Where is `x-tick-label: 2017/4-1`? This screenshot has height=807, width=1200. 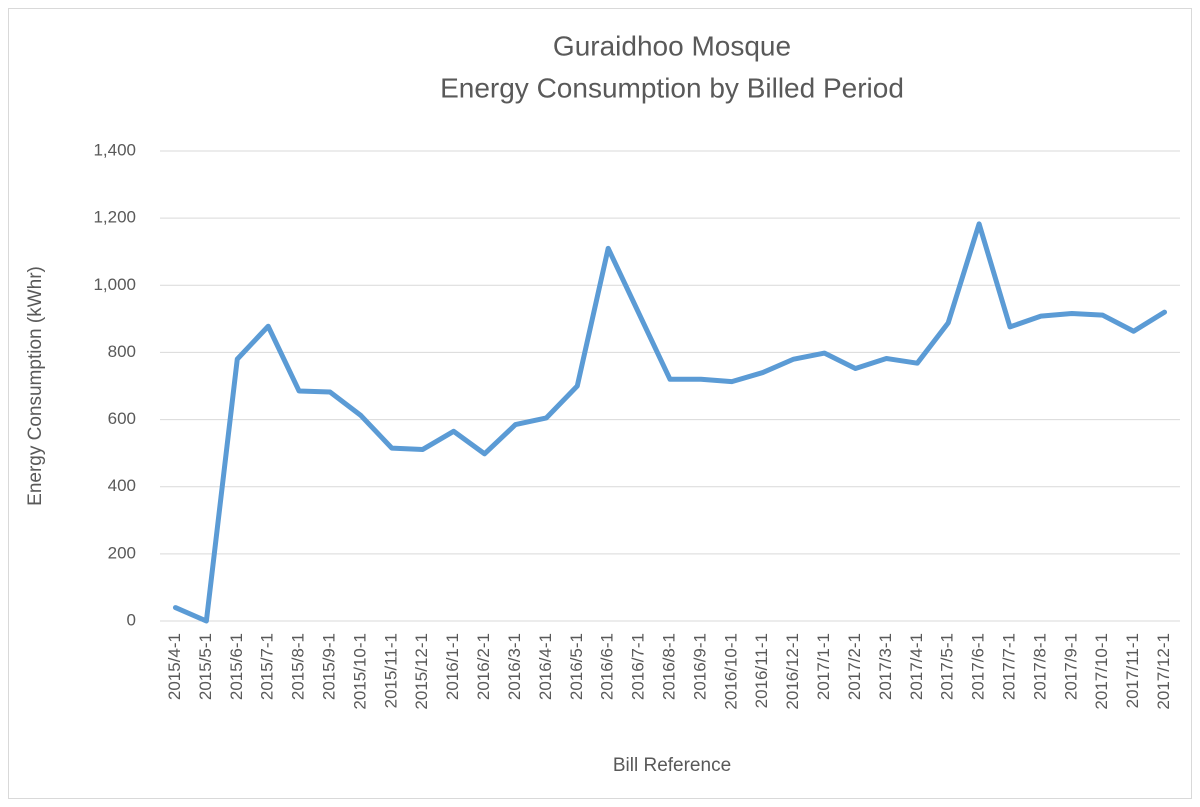
x-tick-label: 2017/4-1 is located at coordinates (916, 666).